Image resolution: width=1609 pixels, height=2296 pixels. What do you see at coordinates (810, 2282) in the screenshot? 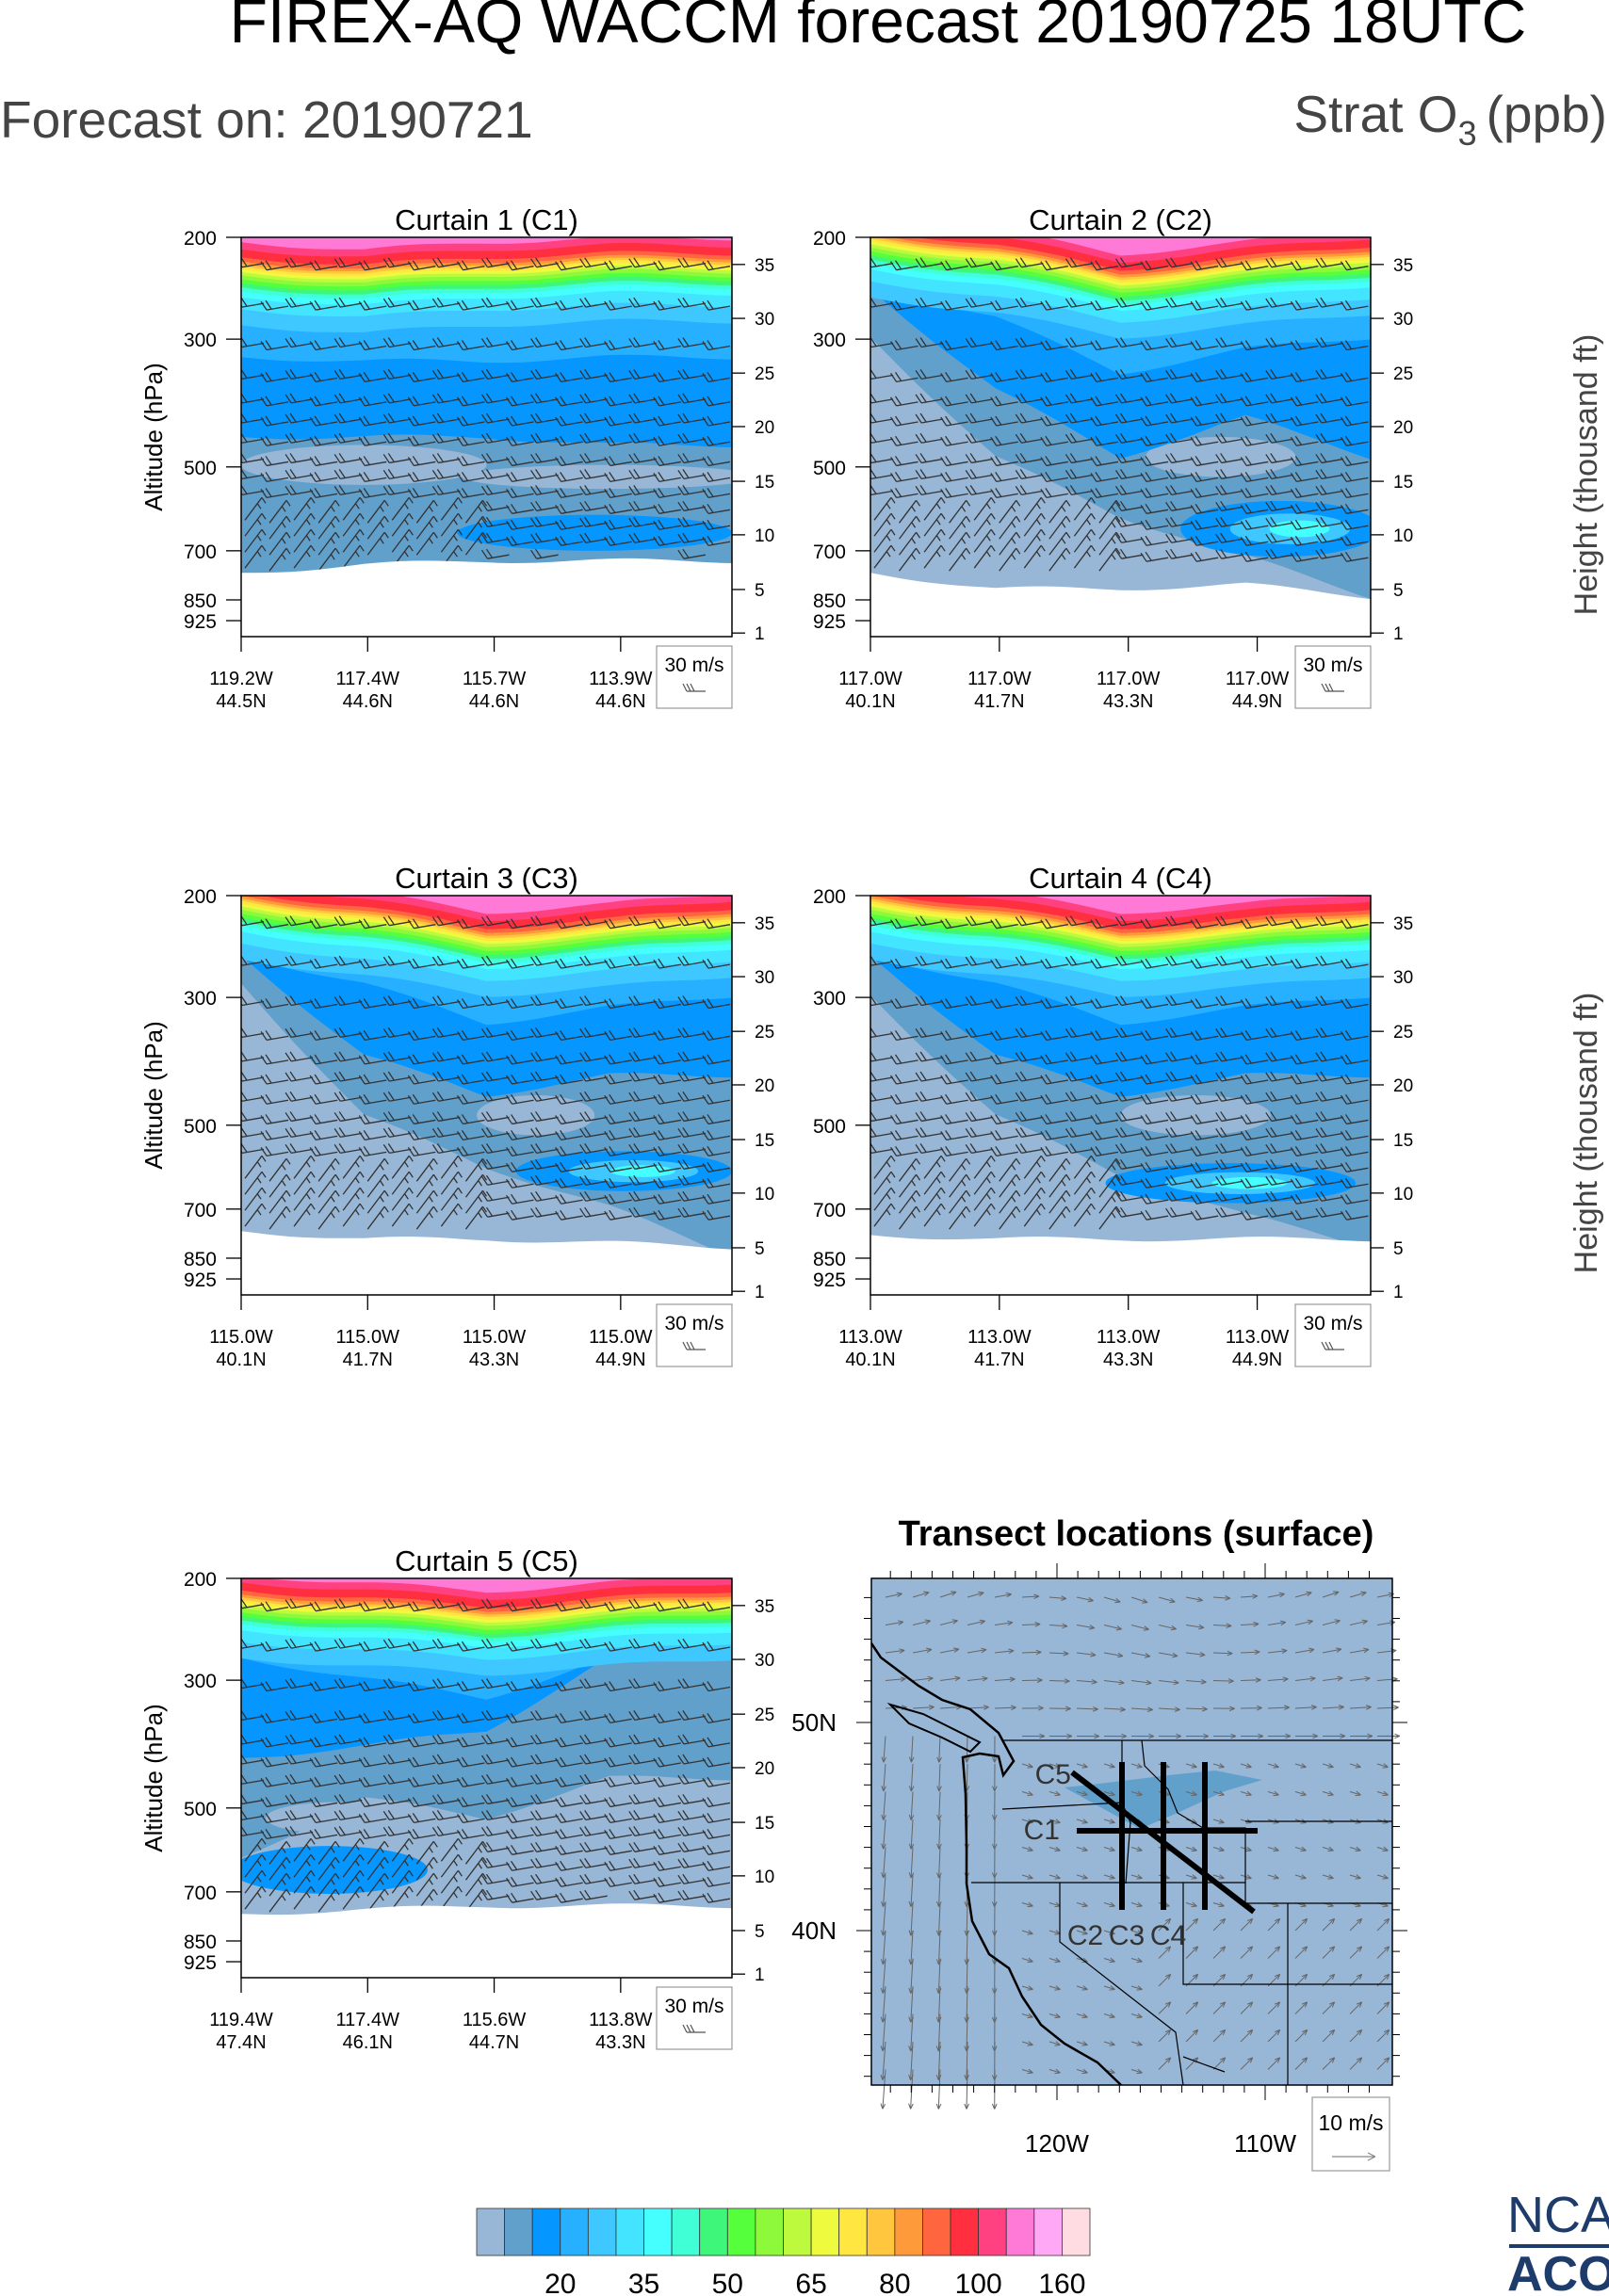
I see `colorbar-label: 65` at bounding box center [810, 2282].